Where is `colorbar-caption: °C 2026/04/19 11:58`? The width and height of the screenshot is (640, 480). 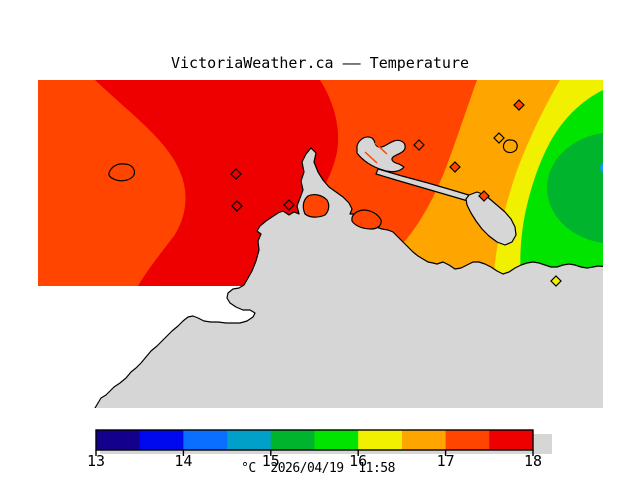 colorbar-caption: °C 2026/04/19 11:58 is located at coordinates (318, 468).